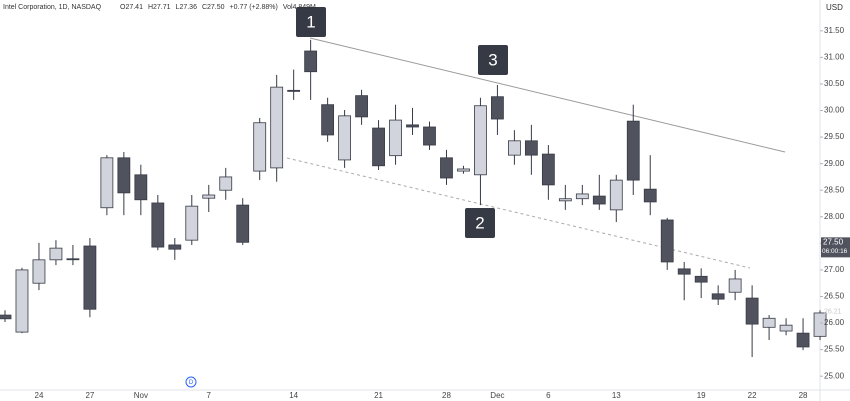 This screenshot has width=850, height=401. Describe the element at coordinates (187, 7) in the screenshot. I see `legend-value: L27.36` at that location.